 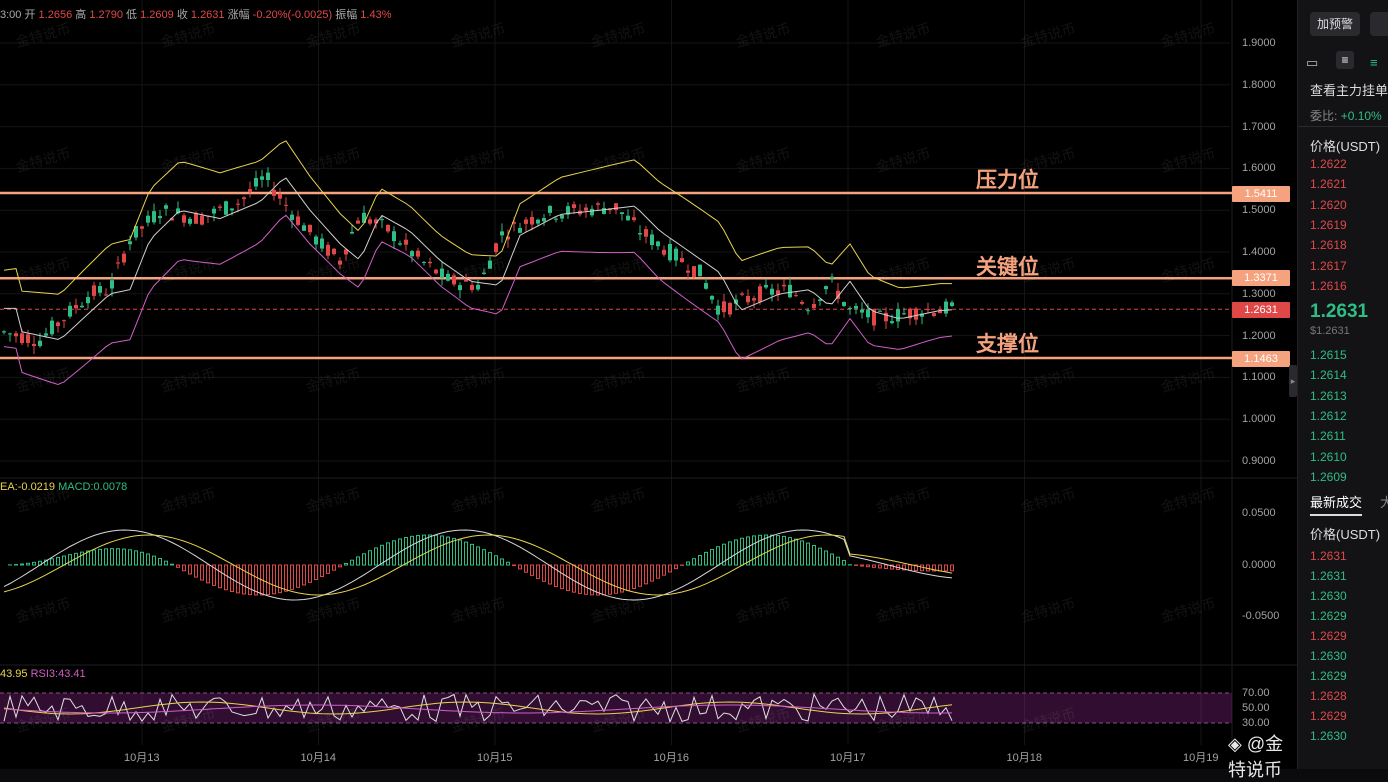 What do you see at coordinates (1349, 89) in the screenshot?
I see `depth-title: 查看主力挂单` at bounding box center [1349, 89].